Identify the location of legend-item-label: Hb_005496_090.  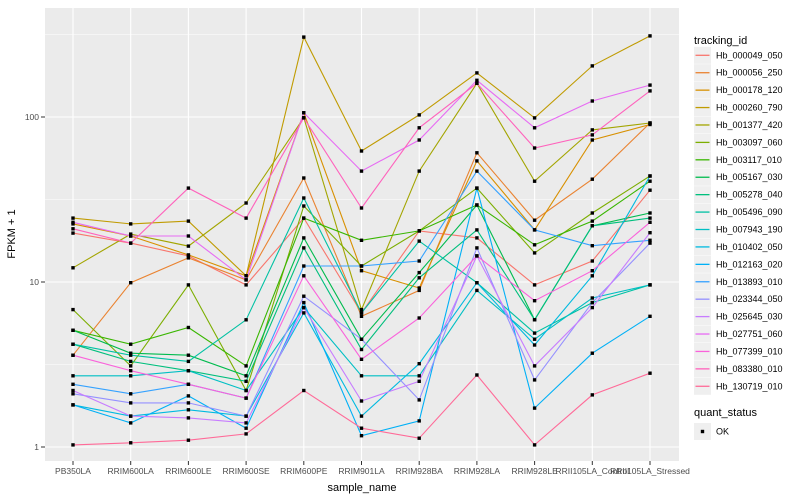
(749, 212).